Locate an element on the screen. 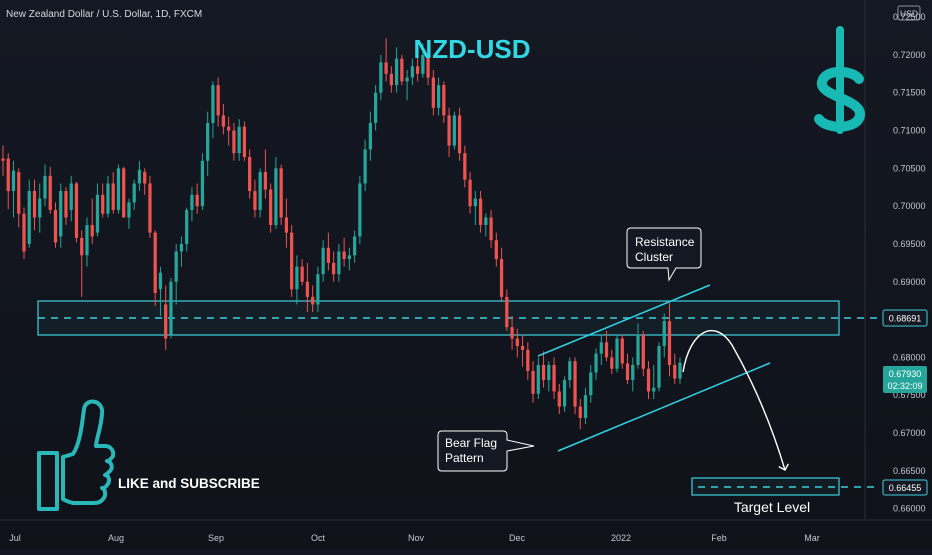  thumbs-up-icon is located at coordinates (76, 455).